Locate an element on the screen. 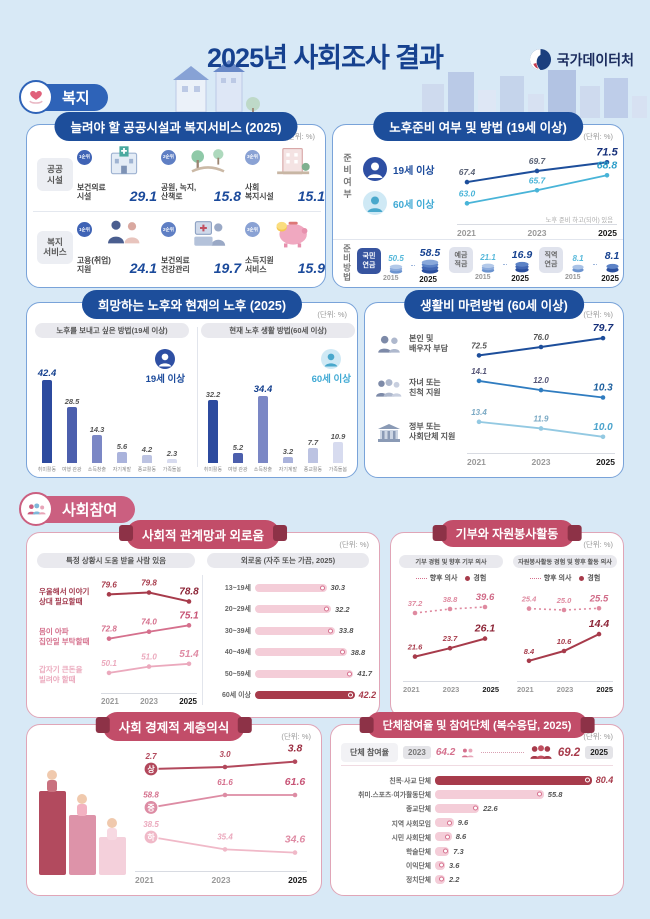 This screenshot has height=919, width=650. facility-label: 소득지원 서비스 is located at coordinates (259, 264).